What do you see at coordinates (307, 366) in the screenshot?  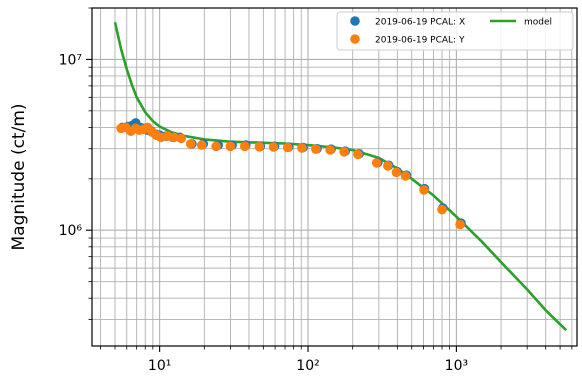 I see `x-tick-label: 10²` at bounding box center [307, 366].